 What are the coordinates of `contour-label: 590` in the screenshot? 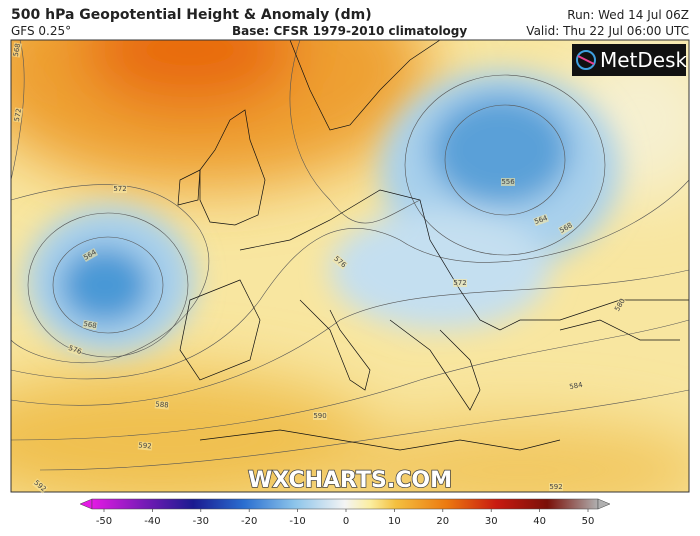 It's located at (319, 416).